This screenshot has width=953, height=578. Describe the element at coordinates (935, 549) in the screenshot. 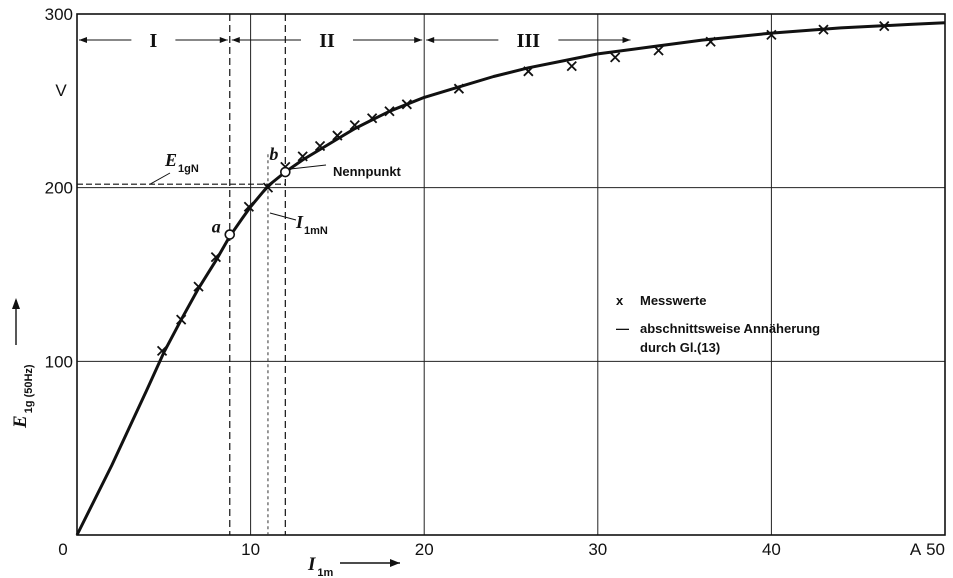

I see `x-tick-label: 50` at that location.